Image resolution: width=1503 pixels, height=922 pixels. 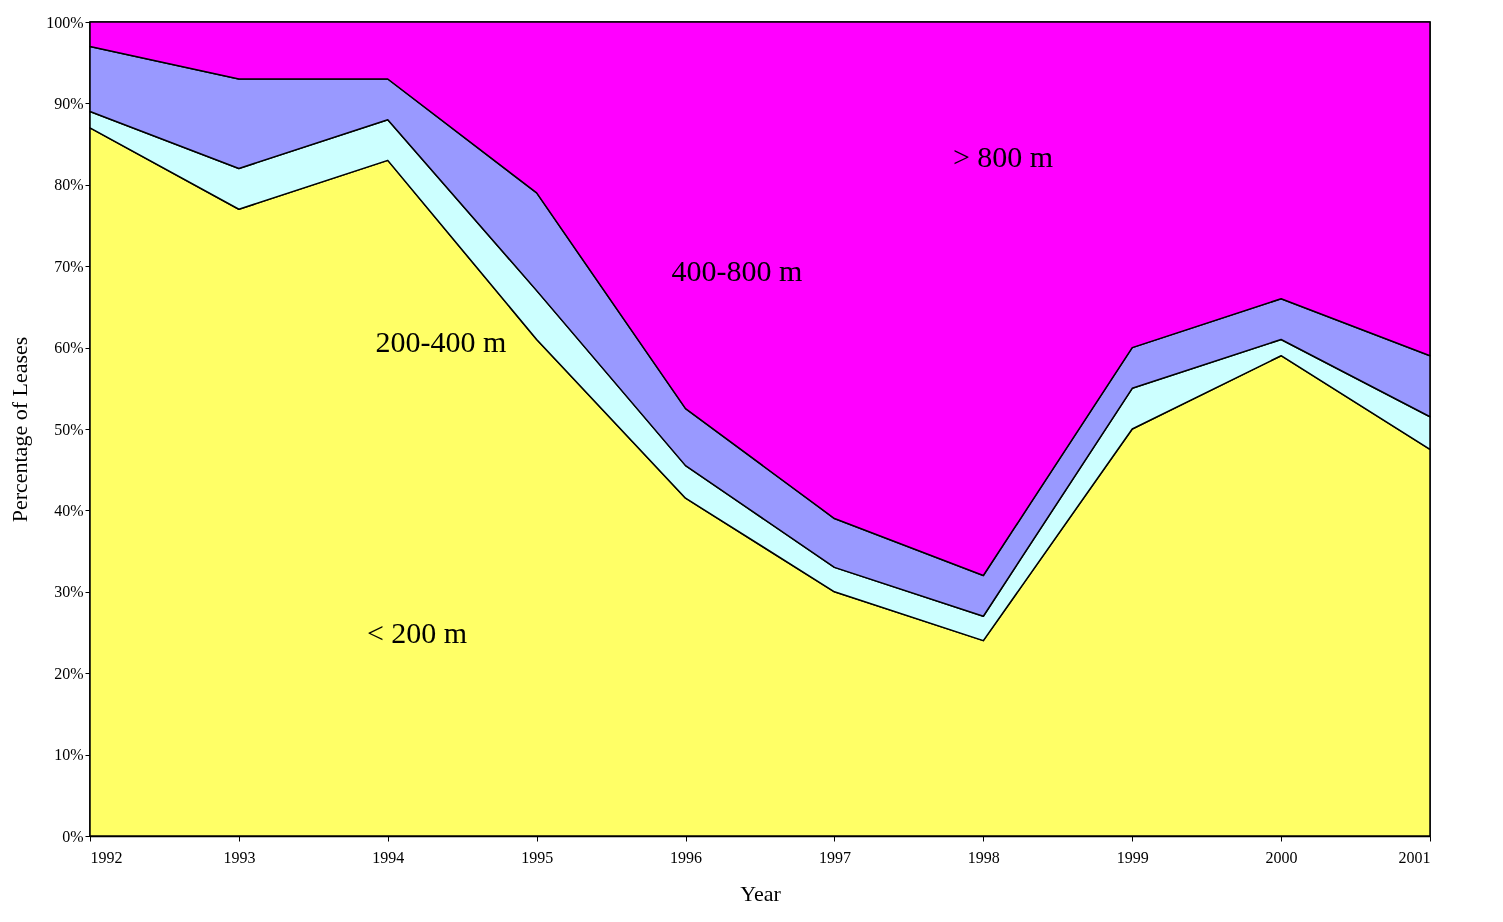 What do you see at coordinates (1414, 857) in the screenshot?
I see `x-tick-label: 2001` at bounding box center [1414, 857].